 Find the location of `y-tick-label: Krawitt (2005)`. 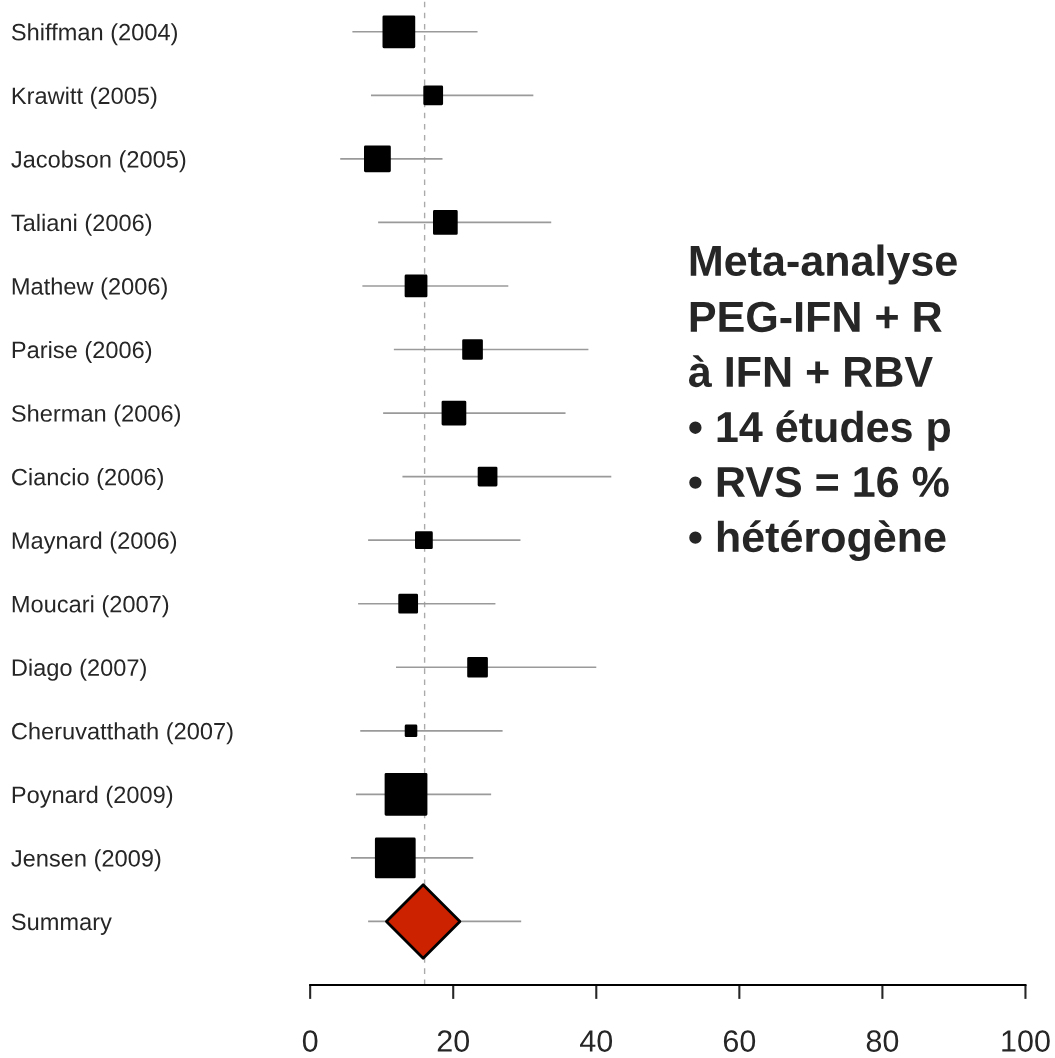

y-tick-label: Krawitt (2005) is located at coordinates (84, 97).